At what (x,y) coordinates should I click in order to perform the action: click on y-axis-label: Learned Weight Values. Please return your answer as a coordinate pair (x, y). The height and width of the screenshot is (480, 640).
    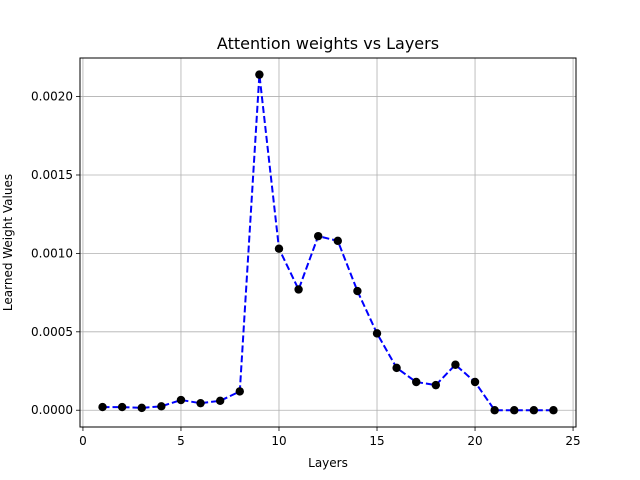
    Looking at the image, I should click on (8, 242).